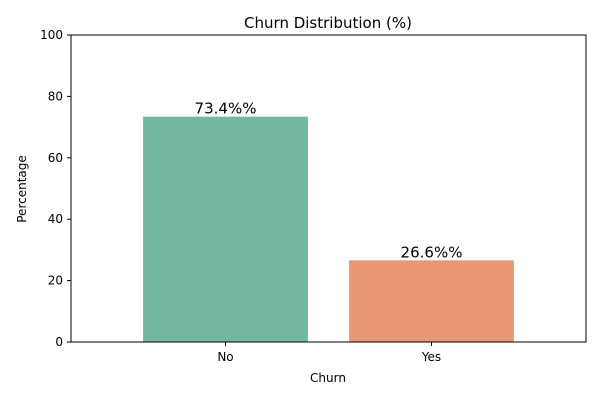 Image resolution: width=600 pixels, height=400 pixels. I want to click on data-label-yes: 26.6%%, so click(432, 252).